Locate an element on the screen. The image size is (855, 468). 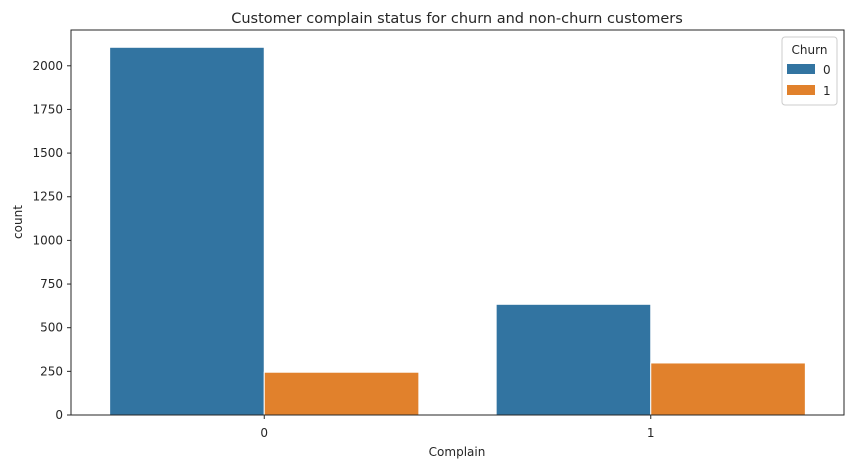
y-axis-ticks: 0 250 500 750 1000 1250 1500 1750 2000 is located at coordinates (51, 240).